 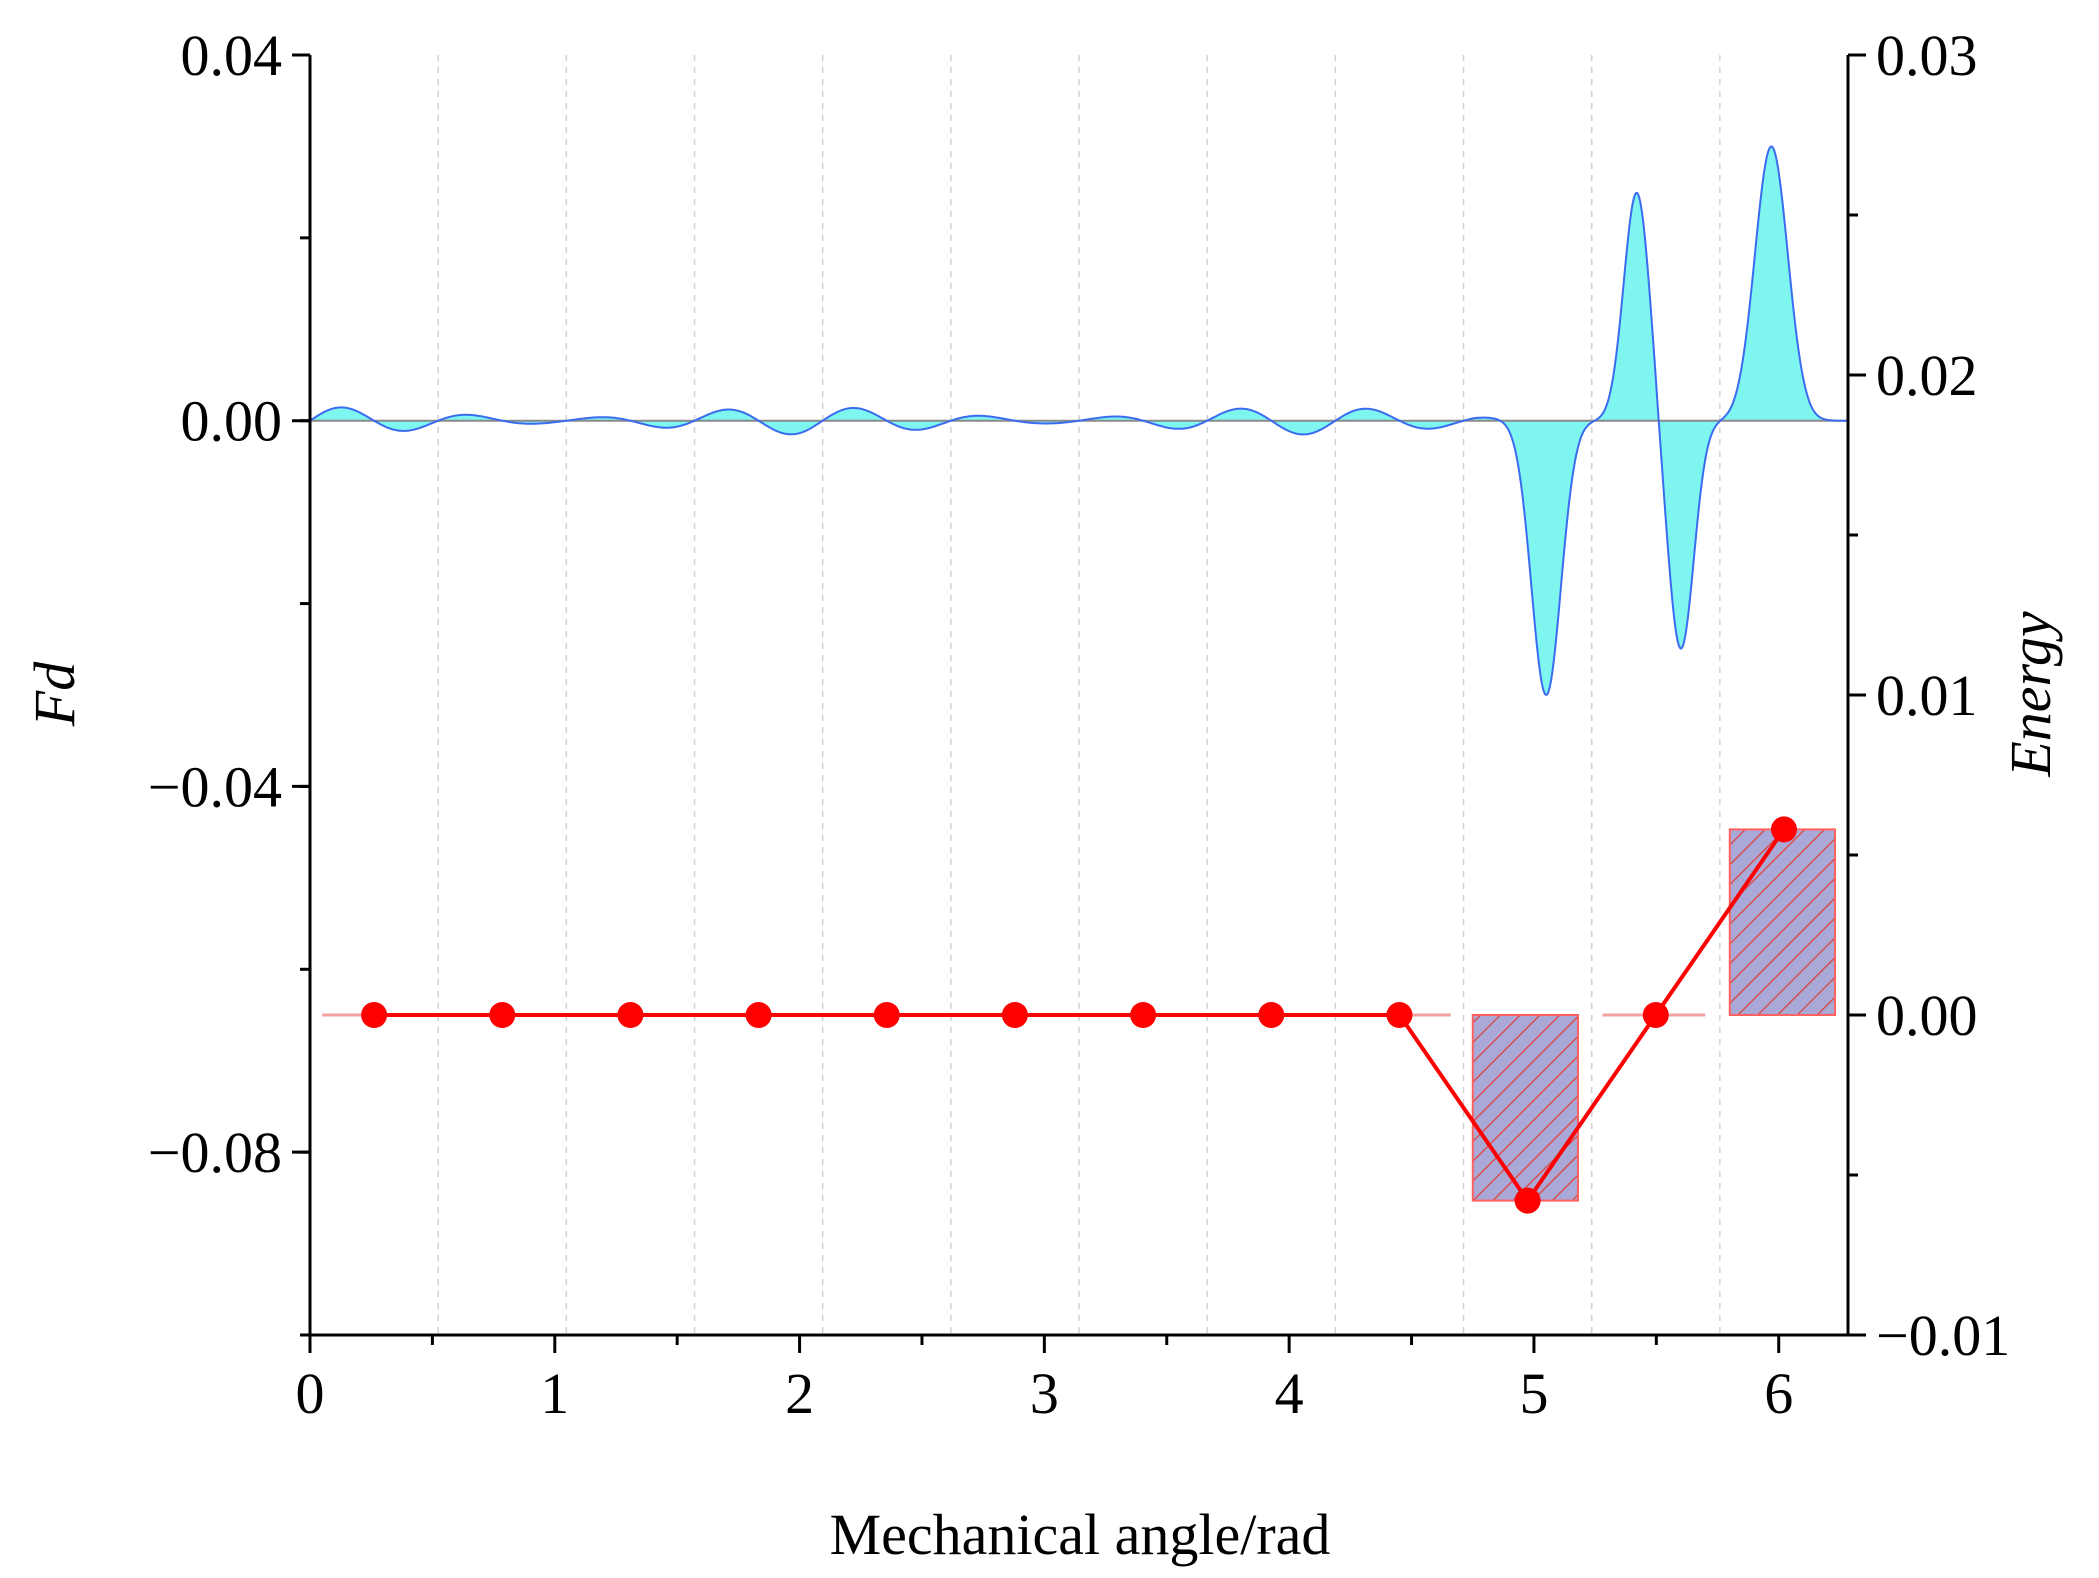 What do you see at coordinates (215, 1152) in the screenshot?
I see `y-left-tick-label: −0.08` at bounding box center [215, 1152].